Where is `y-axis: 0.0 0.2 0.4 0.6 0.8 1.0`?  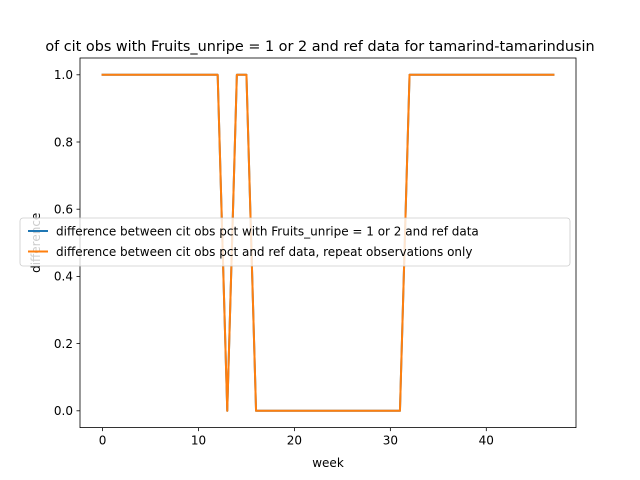 y-axis: 0.0 0.2 0.4 0.6 0.8 1.0 is located at coordinates (67, 243).